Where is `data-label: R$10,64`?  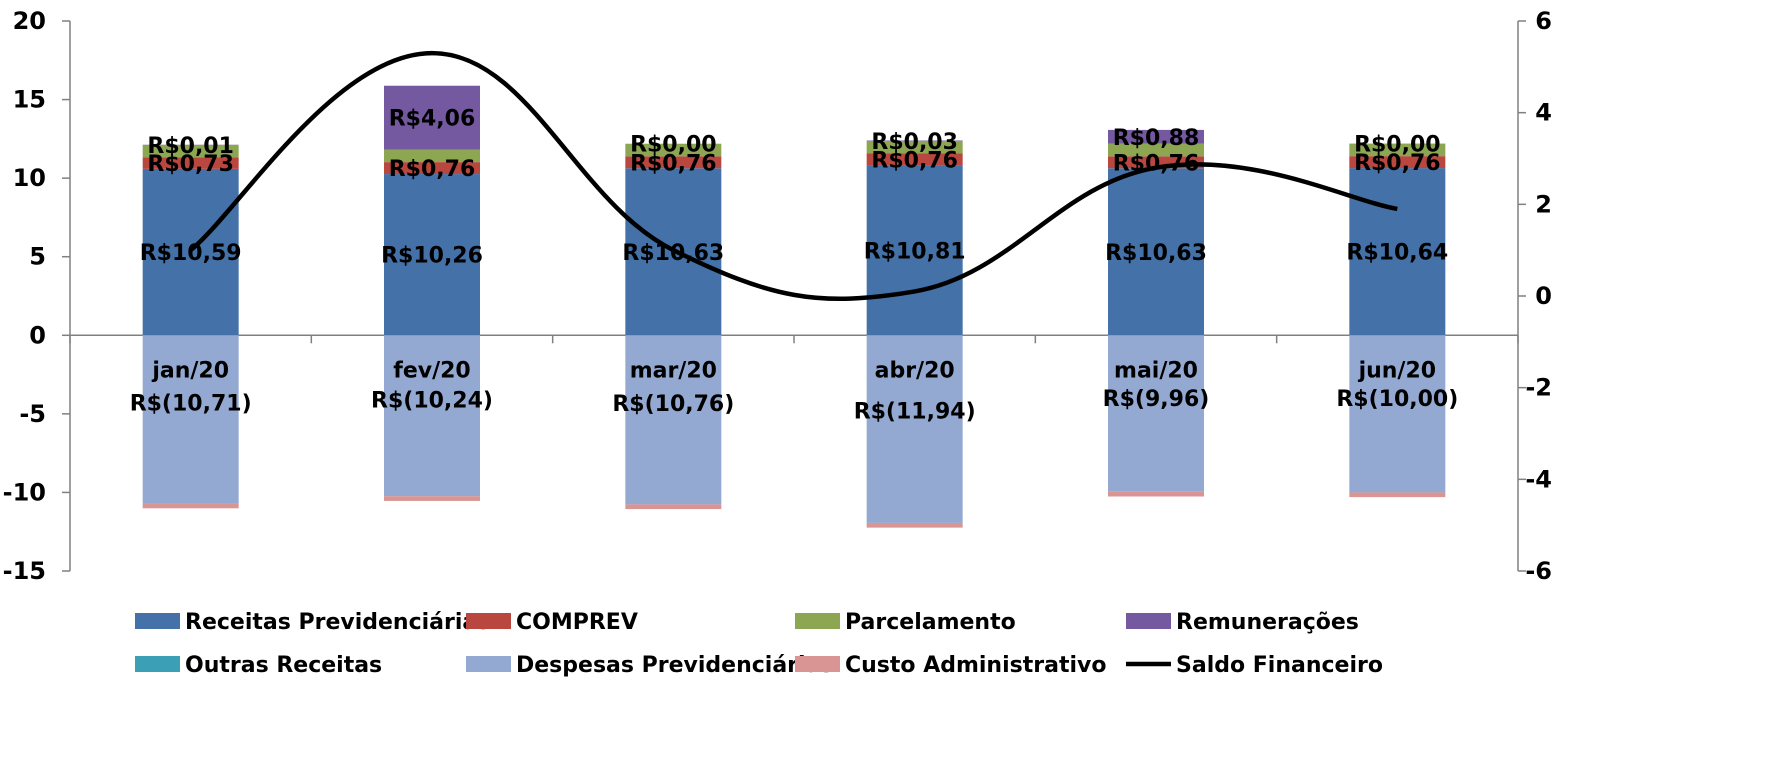
data-label: R$10,64 is located at coordinates (1397, 253).